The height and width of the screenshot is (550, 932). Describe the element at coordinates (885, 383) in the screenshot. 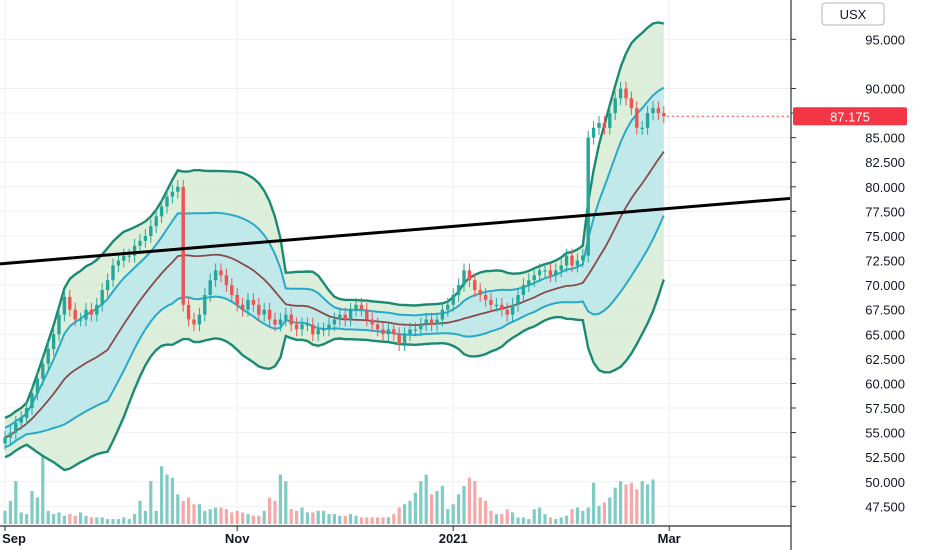

I see `y-tick-label: 60.000` at that location.